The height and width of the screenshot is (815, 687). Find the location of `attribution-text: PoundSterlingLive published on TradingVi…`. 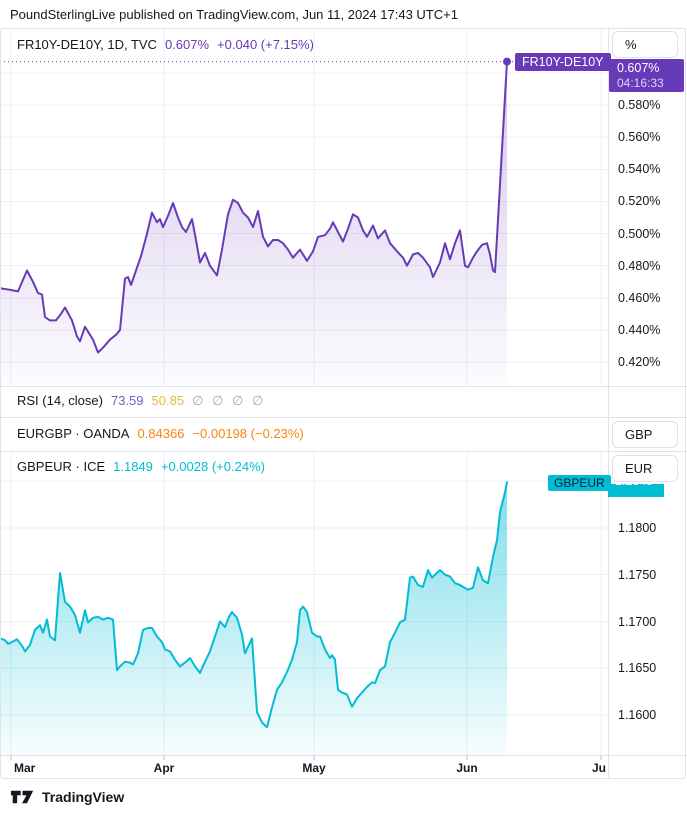

attribution-text: PoundSterlingLive published on TradingVi… is located at coordinates (234, 14).